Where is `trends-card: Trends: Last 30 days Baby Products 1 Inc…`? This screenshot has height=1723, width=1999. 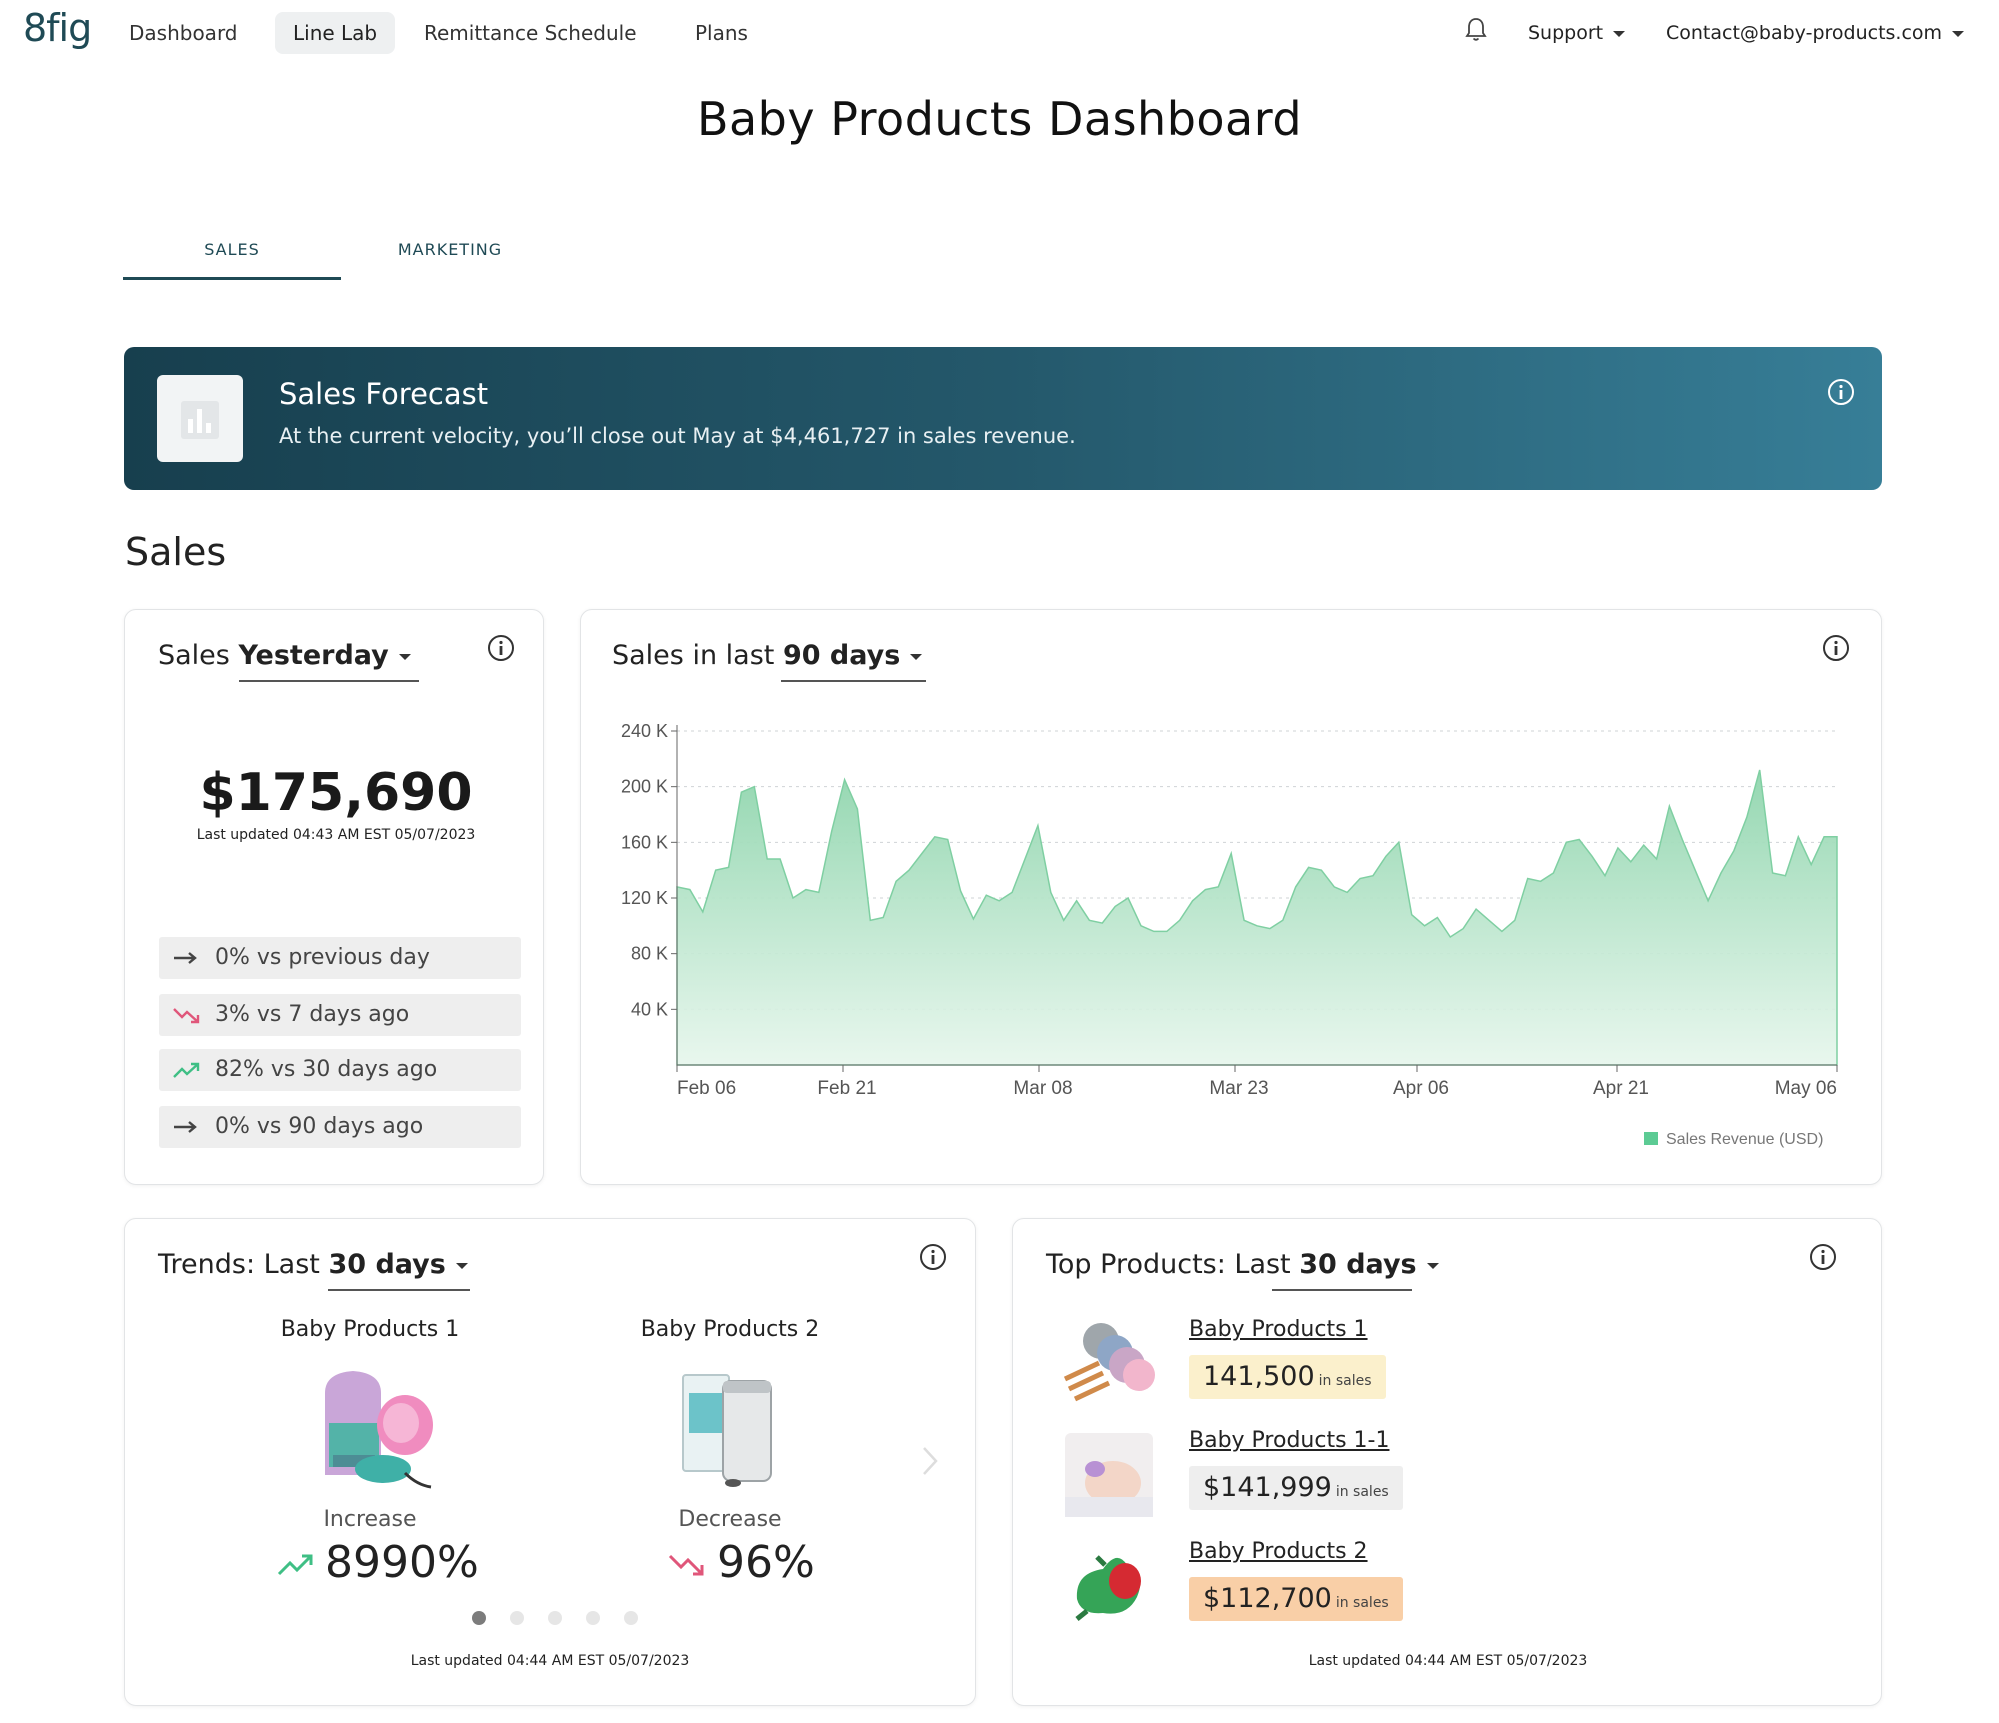 trends-card: Trends: Last 30 days Baby Products 1 Inc… is located at coordinates (550, 1462).